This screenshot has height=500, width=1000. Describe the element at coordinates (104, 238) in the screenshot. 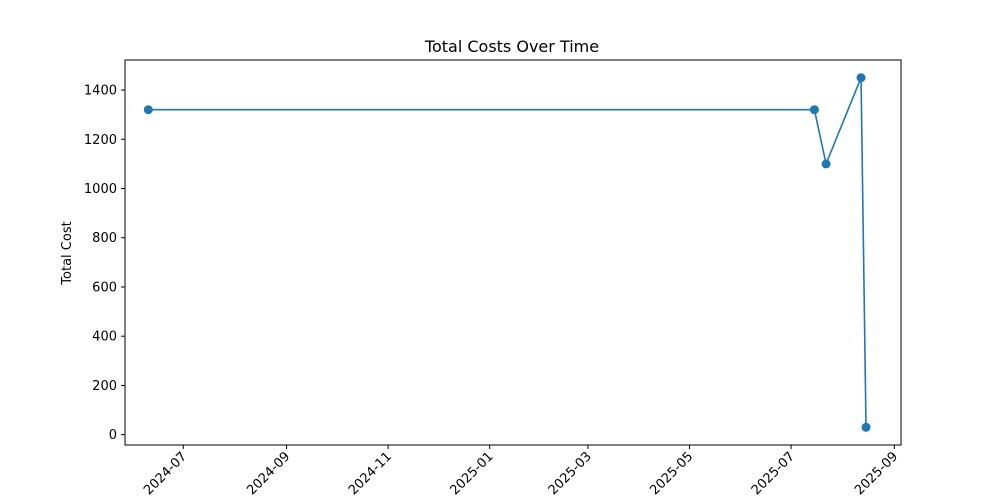

I see `y-tick-label: 800` at that location.